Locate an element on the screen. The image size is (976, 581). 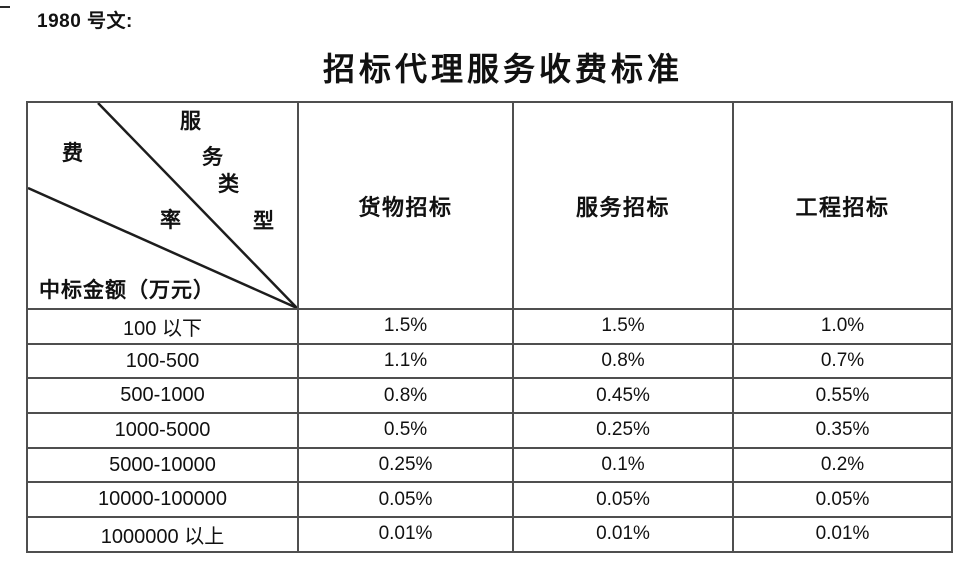
amount-range-cell: 1000-5000 is located at coordinates (162, 430).